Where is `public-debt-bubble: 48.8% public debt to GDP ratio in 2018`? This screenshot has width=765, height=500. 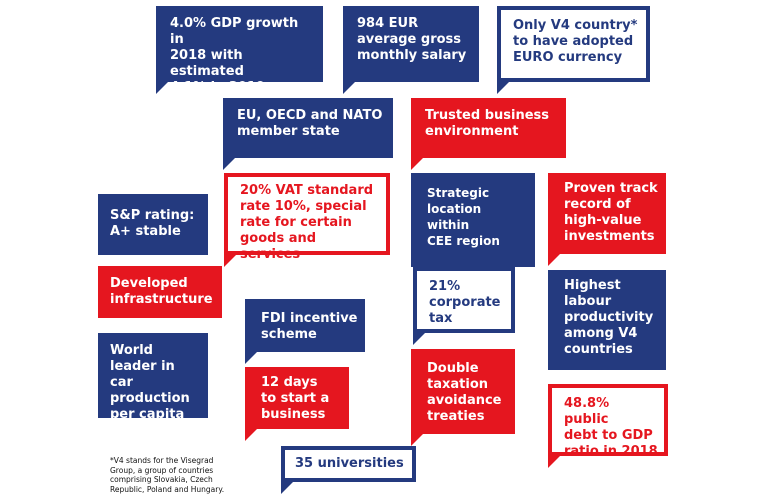
public-debt-bubble: 48.8% public debt to GDP ratio in 2018 is located at coordinates (608, 421).